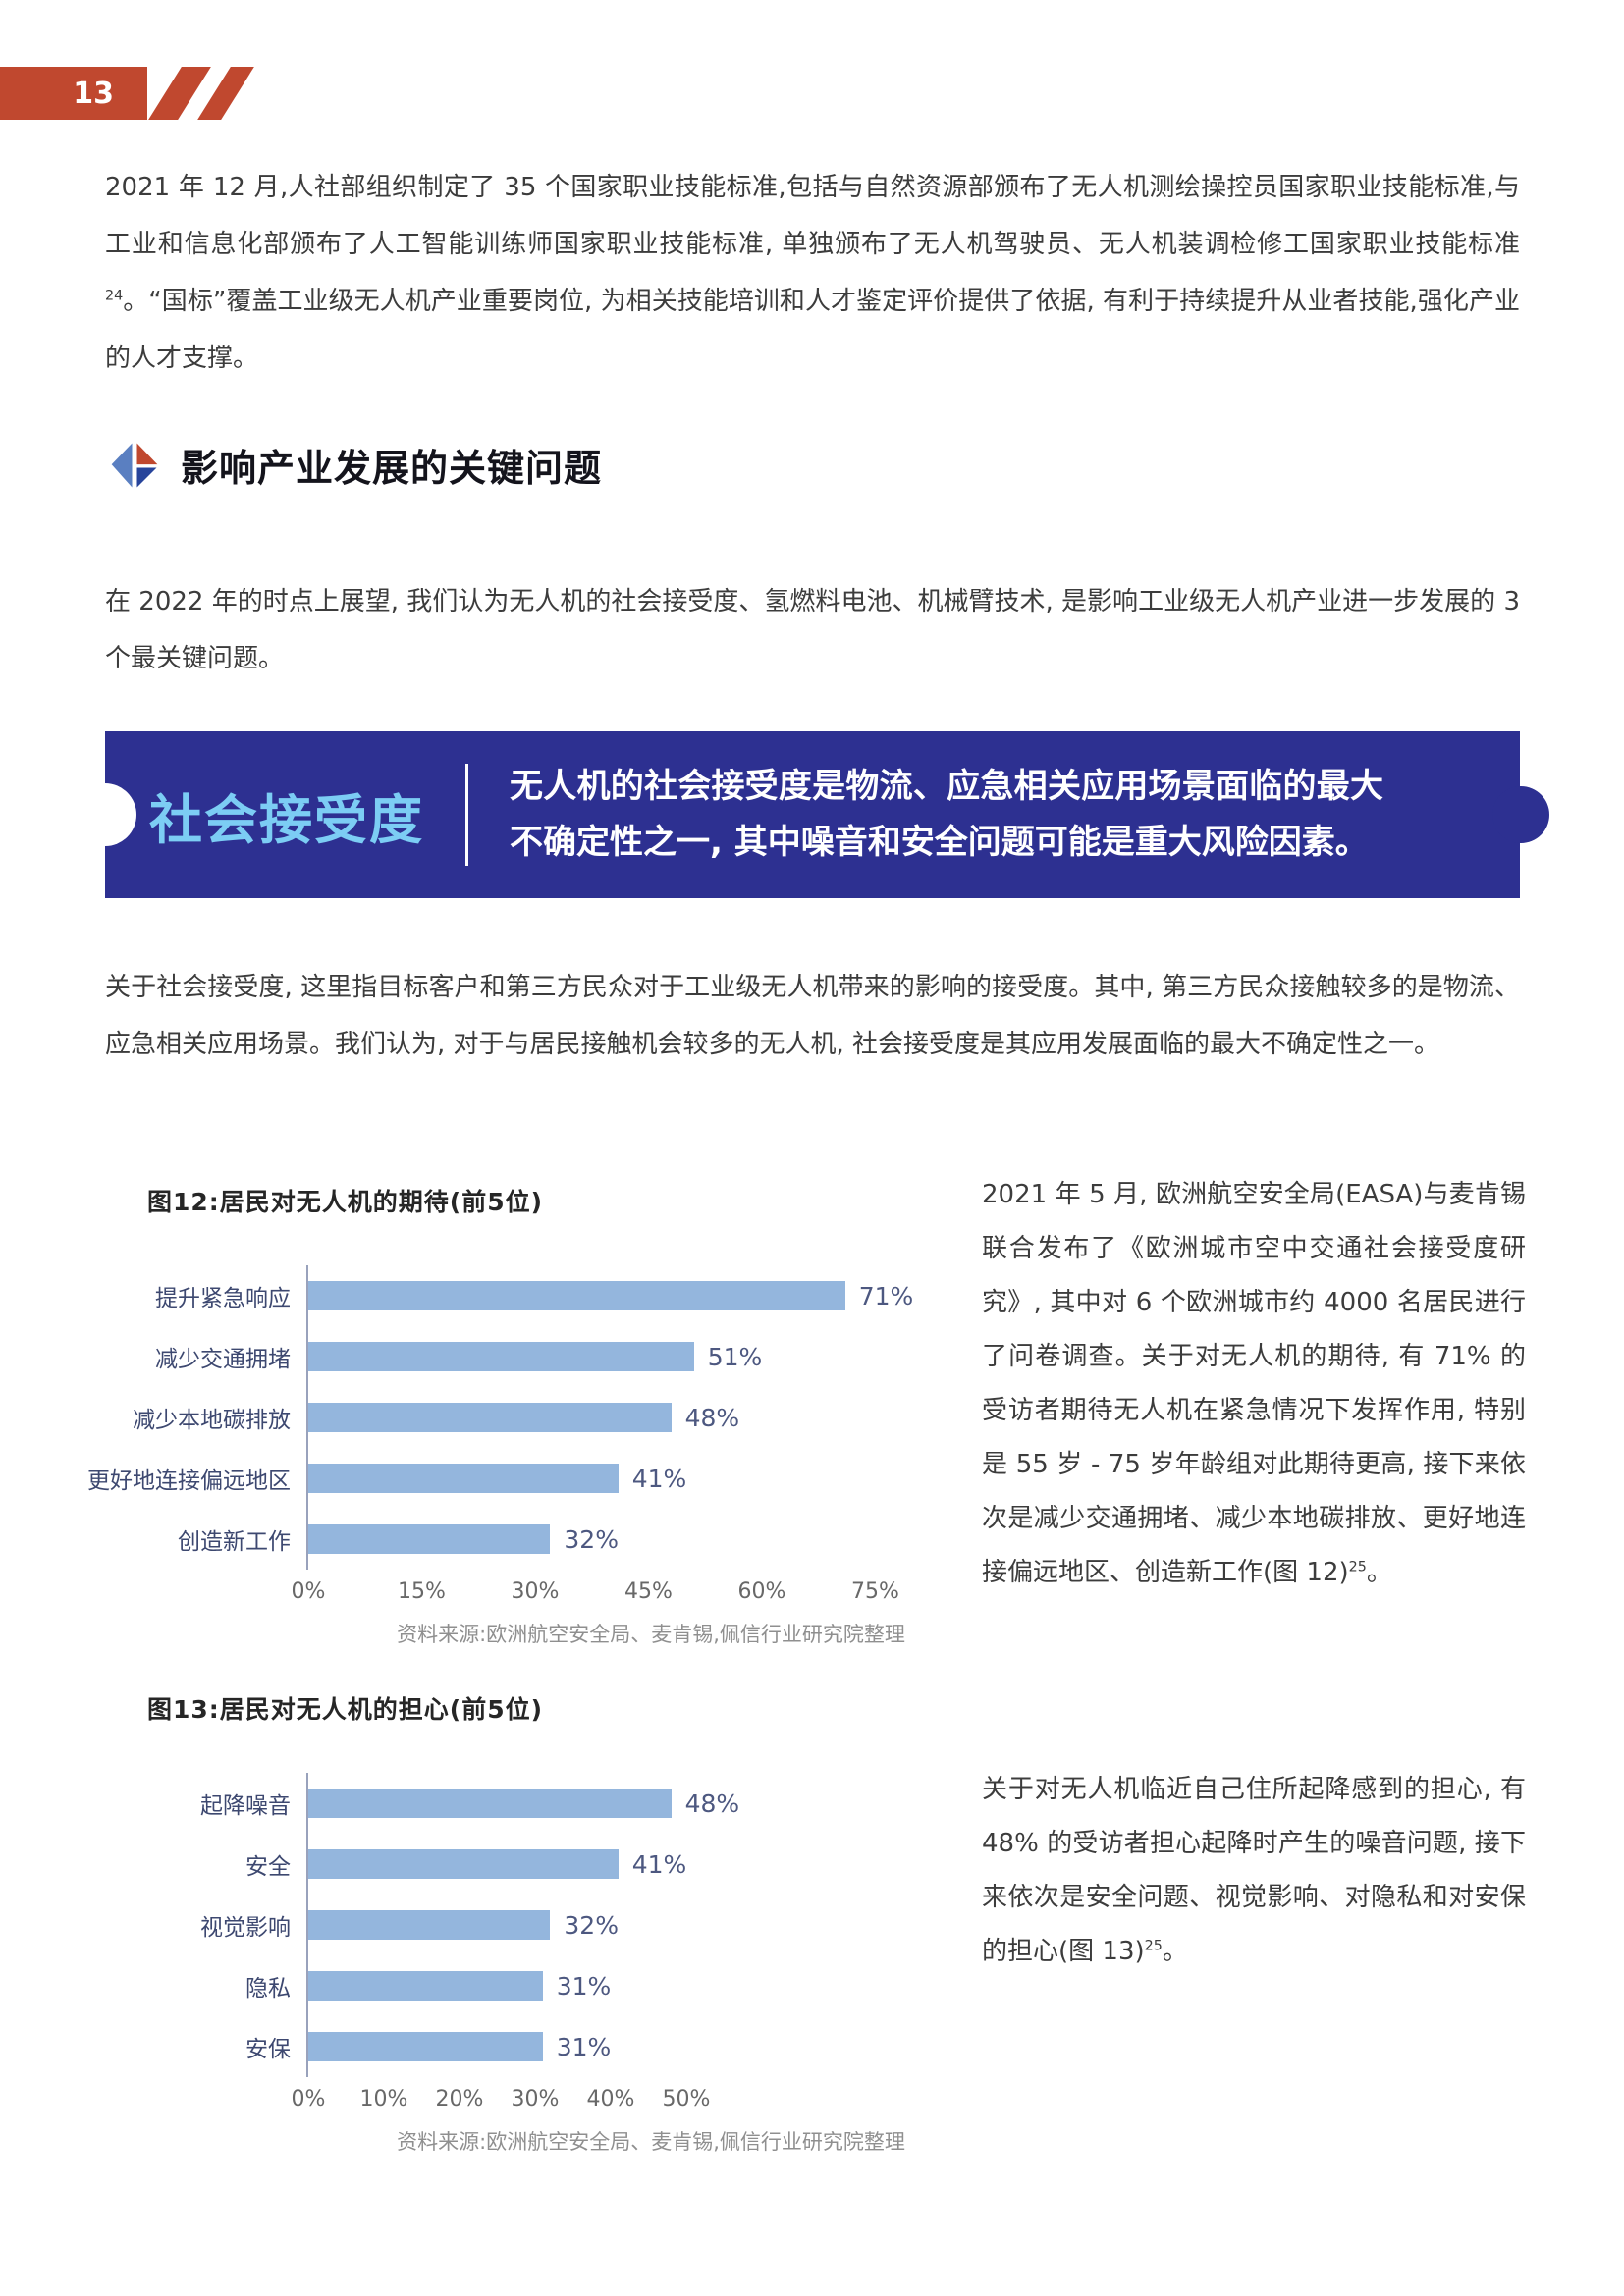 Image resolution: width=1624 pixels, height=2296 pixels. Describe the element at coordinates (105, 814) in the screenshot. I see `puzzle-notch-left` at that location.